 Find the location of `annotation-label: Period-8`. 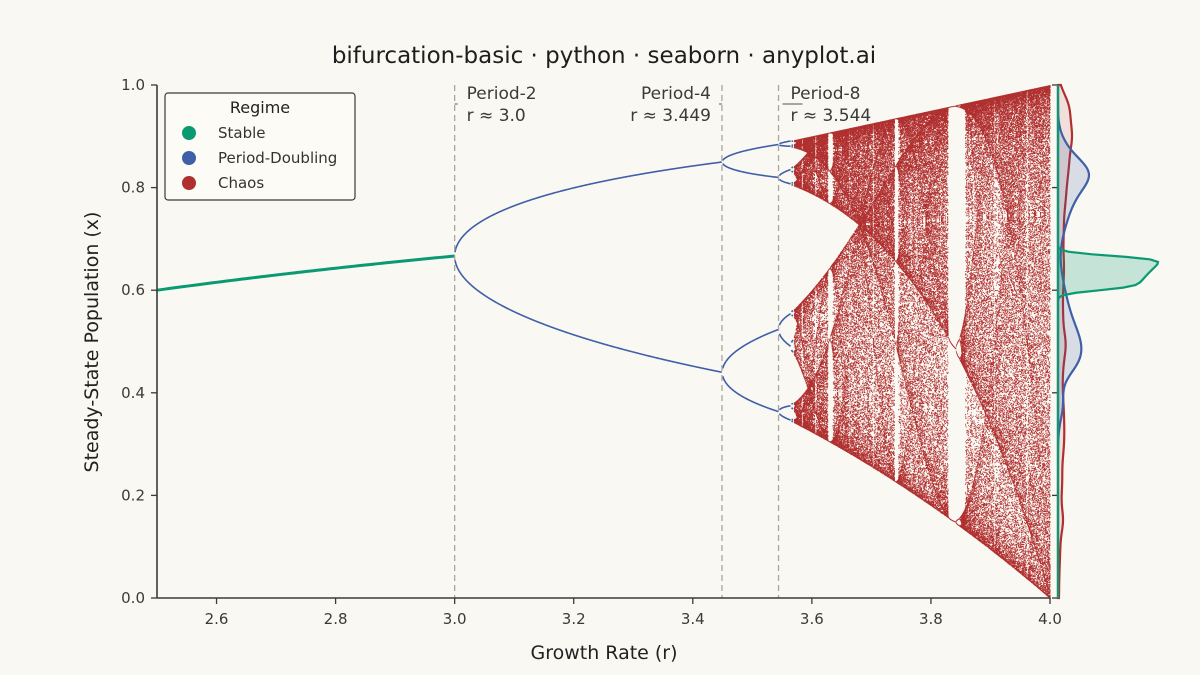

annotation-label: Period-8 is located at coordinates (826, 94).